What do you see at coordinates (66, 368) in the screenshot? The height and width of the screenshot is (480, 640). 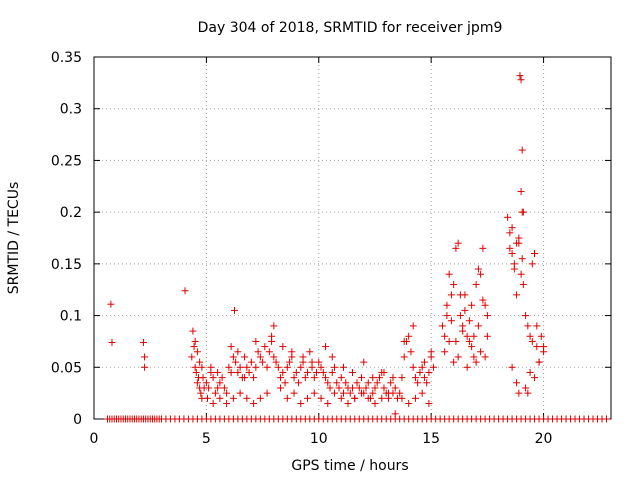 I see `y-tick-label: 0.05` at bounding box center [66, 368].